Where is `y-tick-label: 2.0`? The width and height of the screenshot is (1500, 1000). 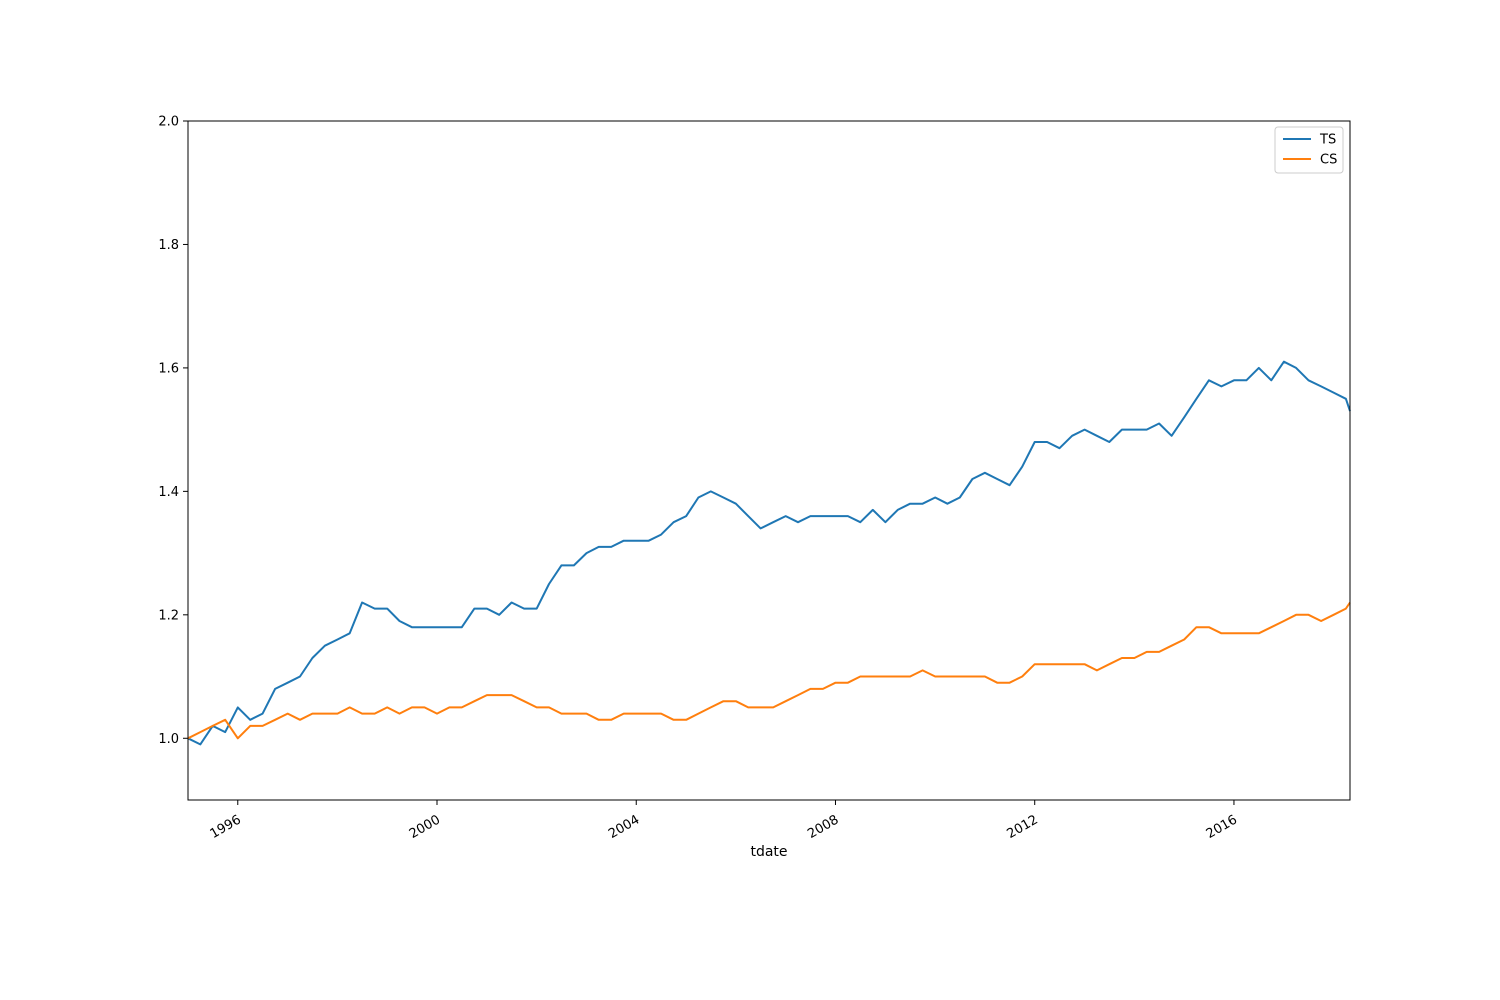 y-tick-label: 2.0 is located at coordinates (168, 122).